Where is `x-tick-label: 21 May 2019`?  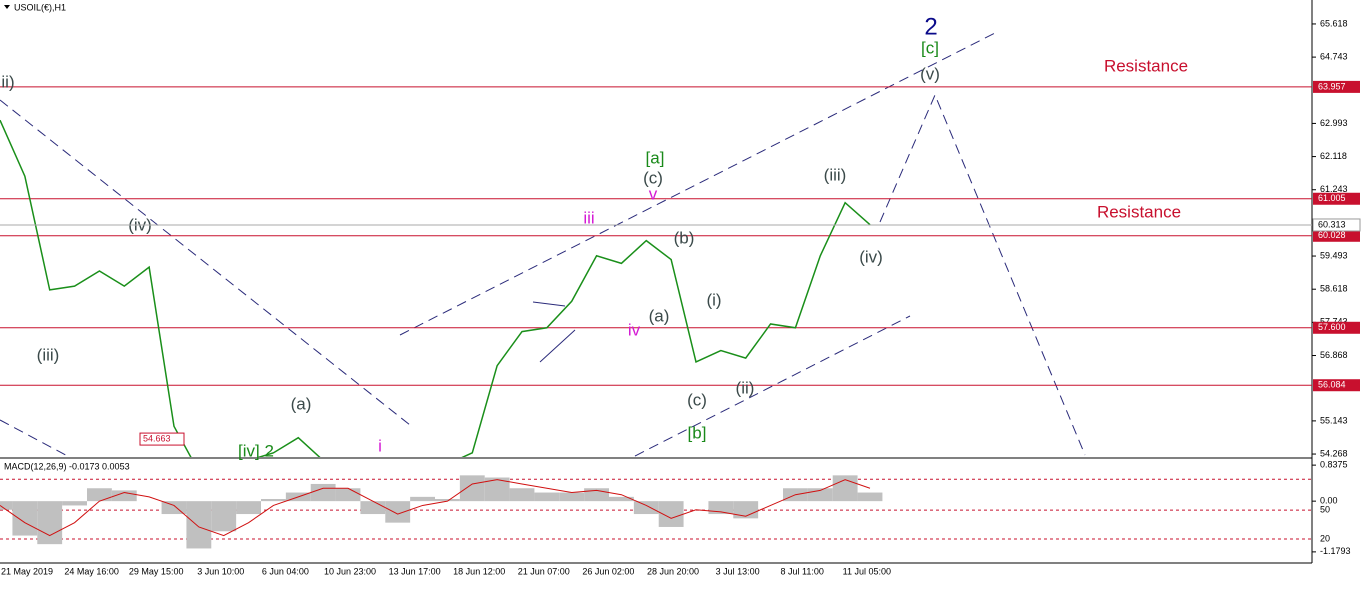 x-tick-label: 21 May 2019 is located at coordinates (27, 571).